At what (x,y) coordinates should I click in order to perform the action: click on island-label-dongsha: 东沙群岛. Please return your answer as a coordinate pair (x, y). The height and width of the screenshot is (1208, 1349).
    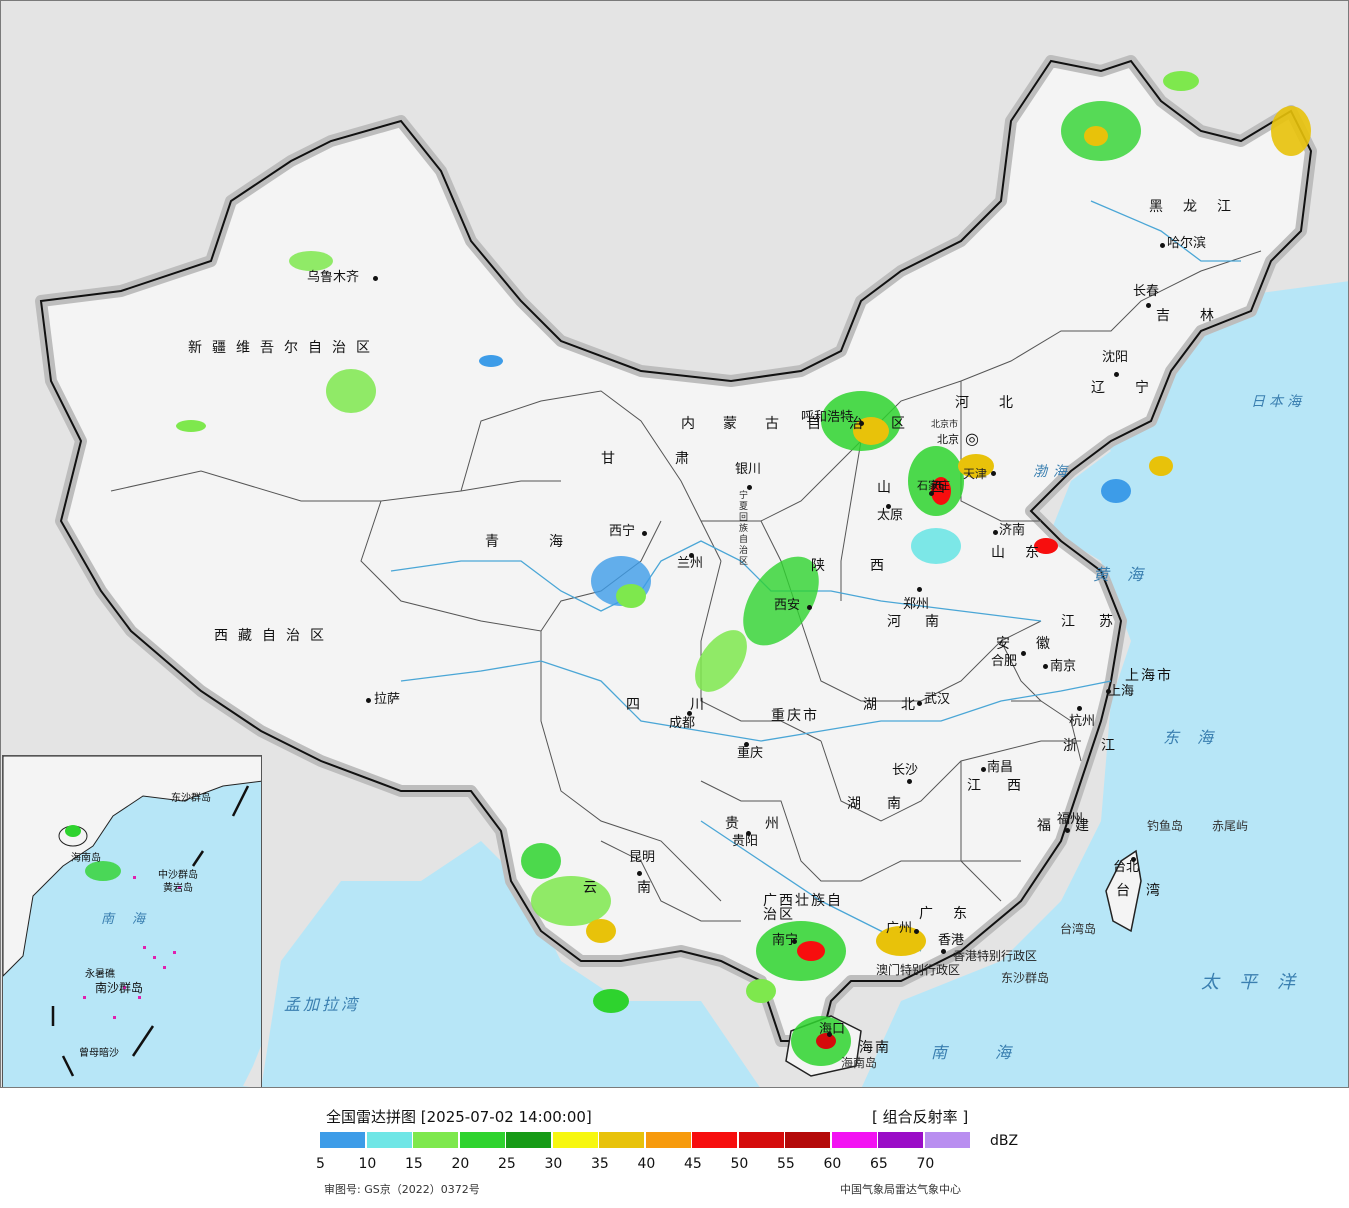
    Looking at the image, I should click on (1025, 978).